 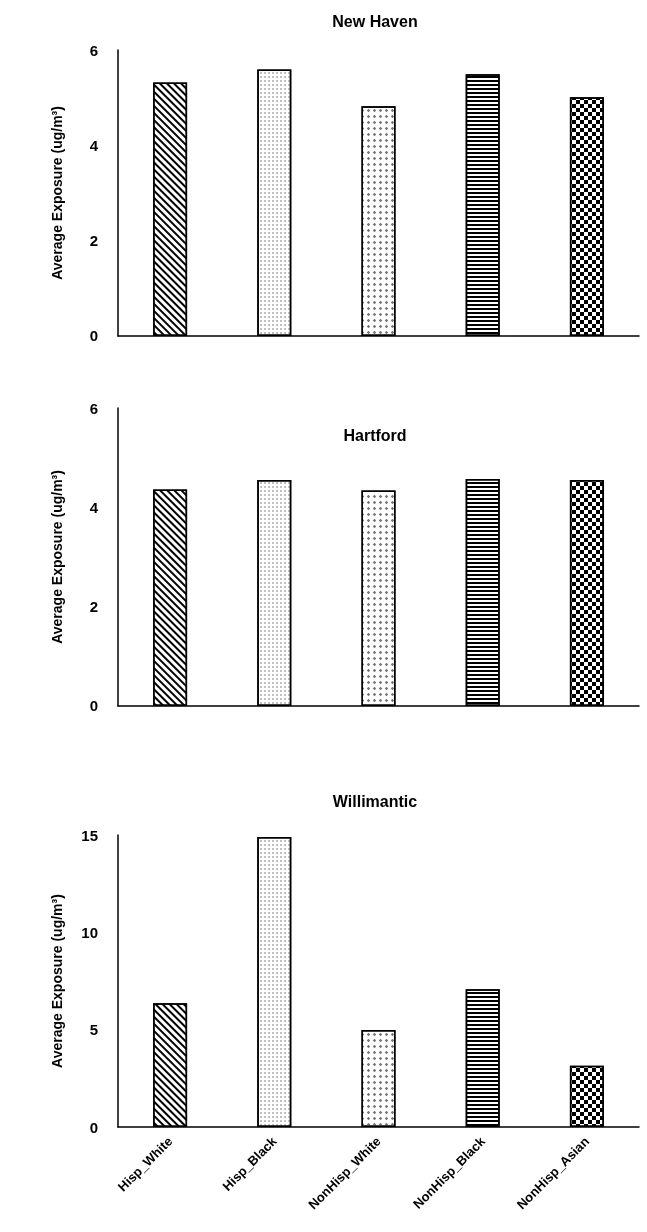 I want to click on chart-title: New Haven, so click(x=375, y=21).